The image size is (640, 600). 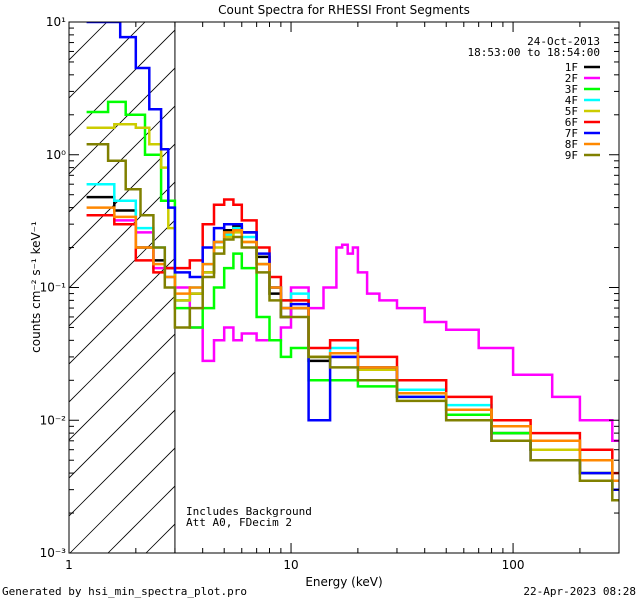 What do you see at coordinates (53, 288) in the screenshot?
I see `y-tick-label: 10⁻¹` at bounding box center [53, 288].